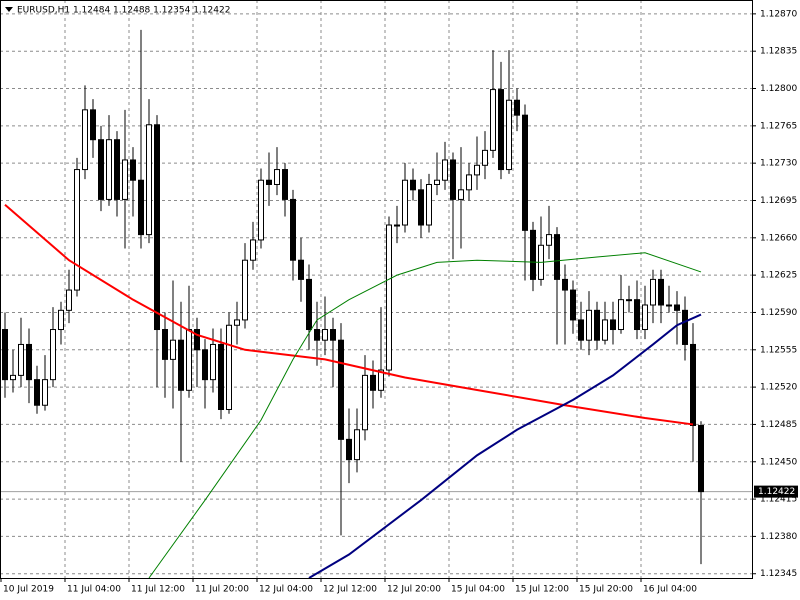 This screenshot has width=800, height=600. What do you see at coordinates (28, 590) in the screenshot?
I see `x-tick-label: 10 Jul 2019` at bounding box center [28, 590].